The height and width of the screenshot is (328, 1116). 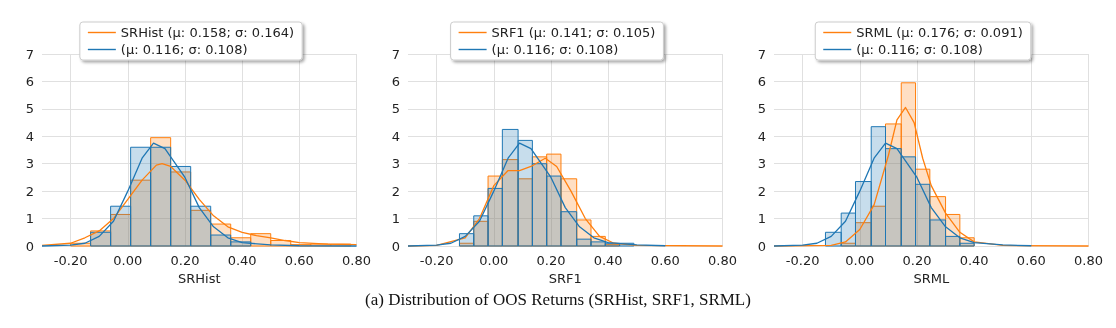 I want to click on legend-label: SRML (μ: 0.176; σ: 0.091), so click(x=939, y=32).